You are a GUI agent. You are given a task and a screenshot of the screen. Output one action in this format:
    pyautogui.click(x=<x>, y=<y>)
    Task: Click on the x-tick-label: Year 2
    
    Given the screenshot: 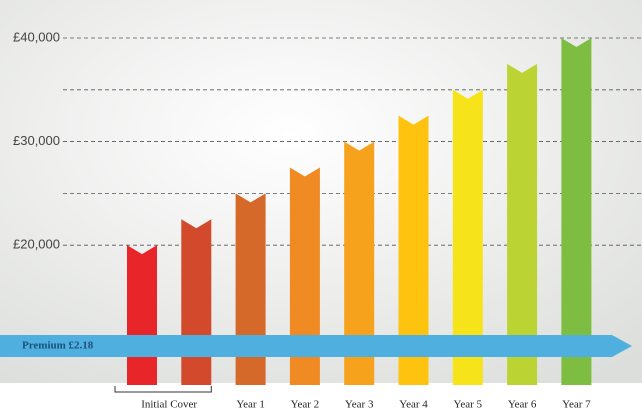 What is the action you would take?
    pyautogui.click(x=305, y=405)
    